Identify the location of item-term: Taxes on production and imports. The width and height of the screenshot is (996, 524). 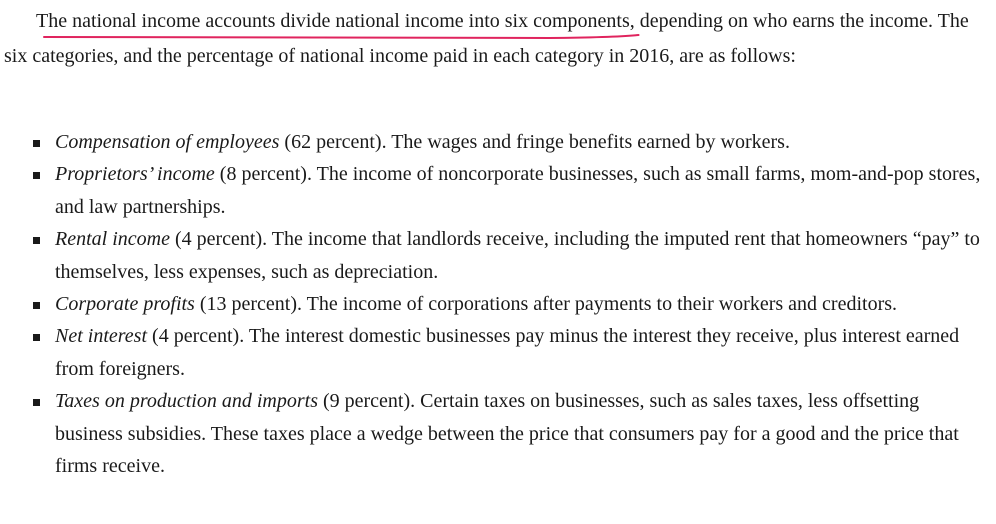
(186, 401).